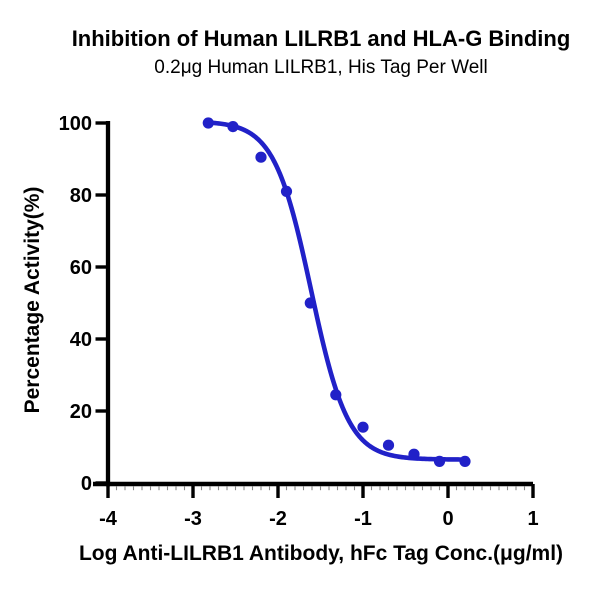 The width and height of the screenshot is (600, 600). Describe the element at coordinates (101, 303) in the screenshot. I see `y-major-ticks` at that location.